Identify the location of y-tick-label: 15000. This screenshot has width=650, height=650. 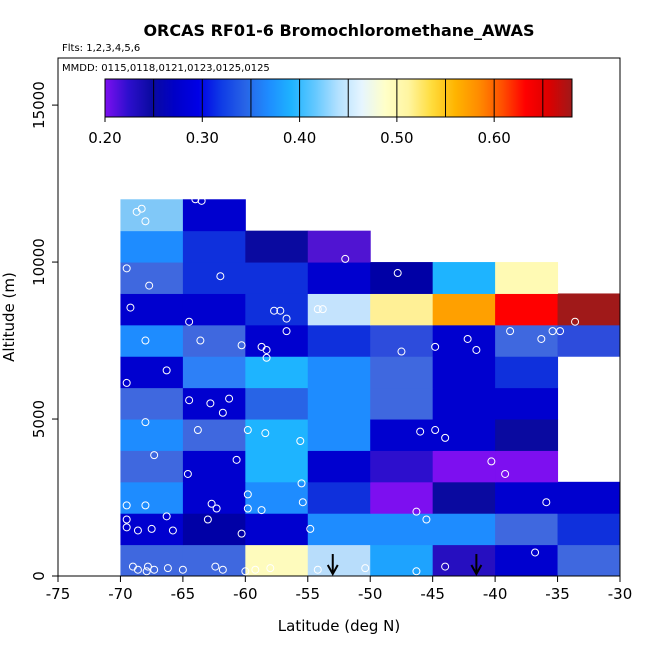
(39, 105).